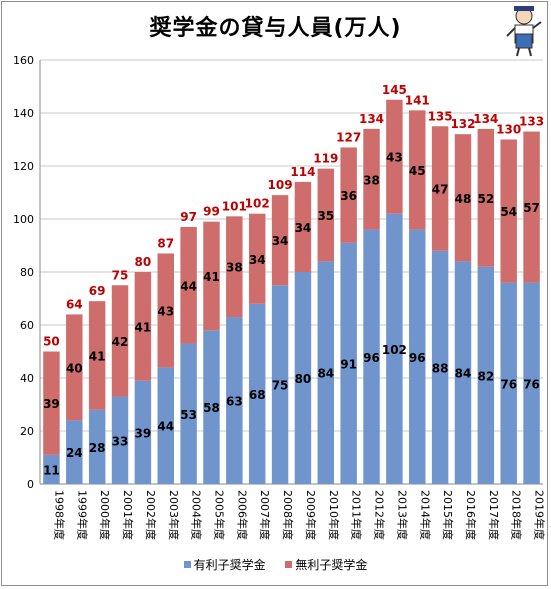 The height and width of the screenshot is (589, 551). What do you see at coordinates (280, 185) in the screenshot?
I see `data-label-total: 109` at bounding box center [280, 185].